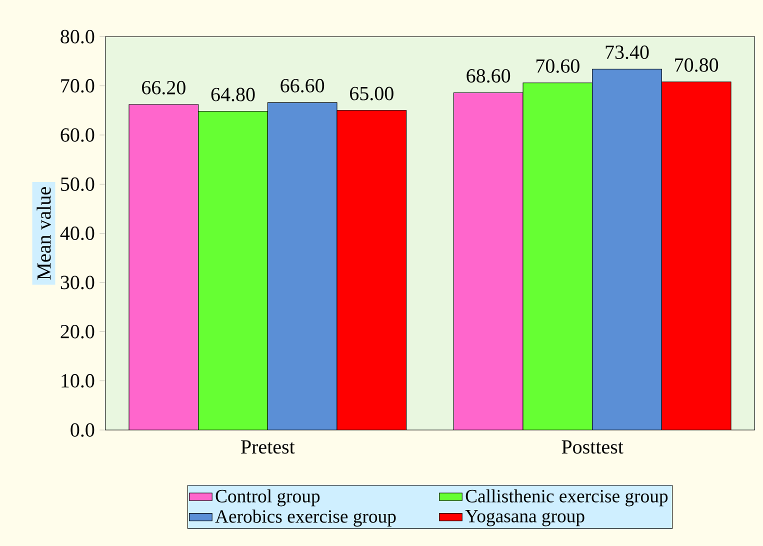 This screenshot has width=763, height=546. I want to click on y-tick-label: 50.0, so click(77, 184).